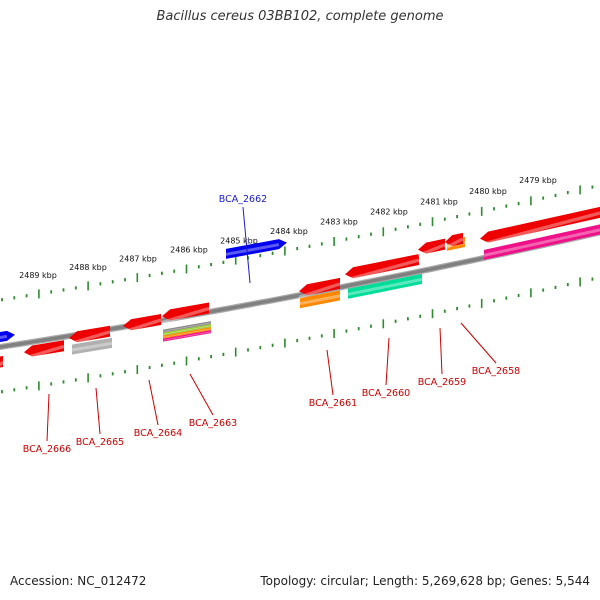  I want to click on gene-label: BCA_2661, so click(333, 403).